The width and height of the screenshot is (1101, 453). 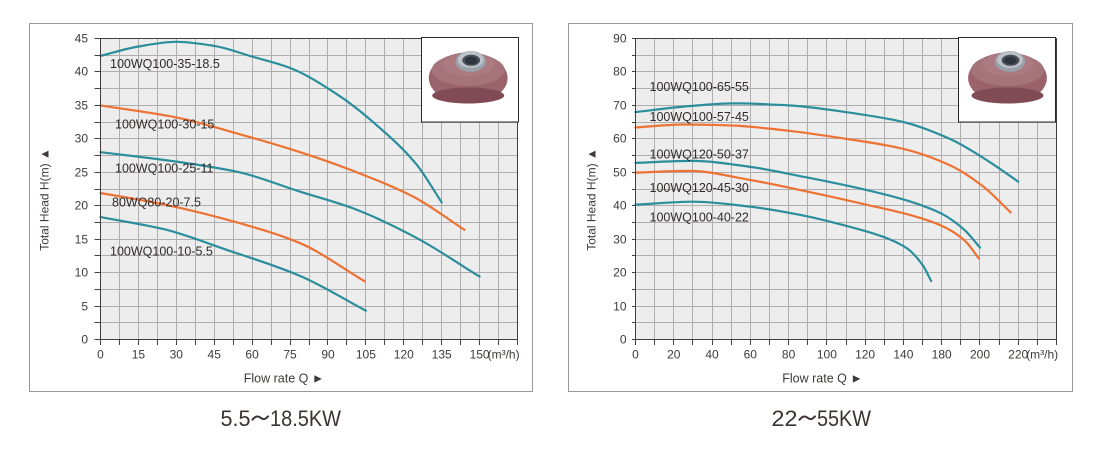 I want to click on svg-text: 200, so click(x=980, y=355).